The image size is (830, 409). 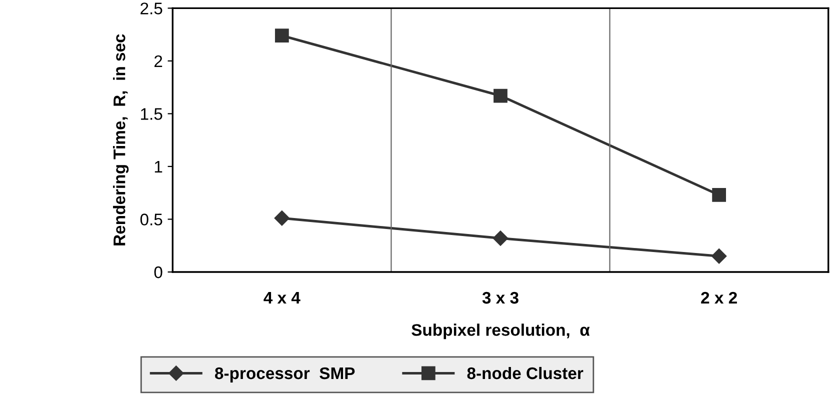 I want to click on x-tick-label: 3 x 3, so click(x=500, y=298).